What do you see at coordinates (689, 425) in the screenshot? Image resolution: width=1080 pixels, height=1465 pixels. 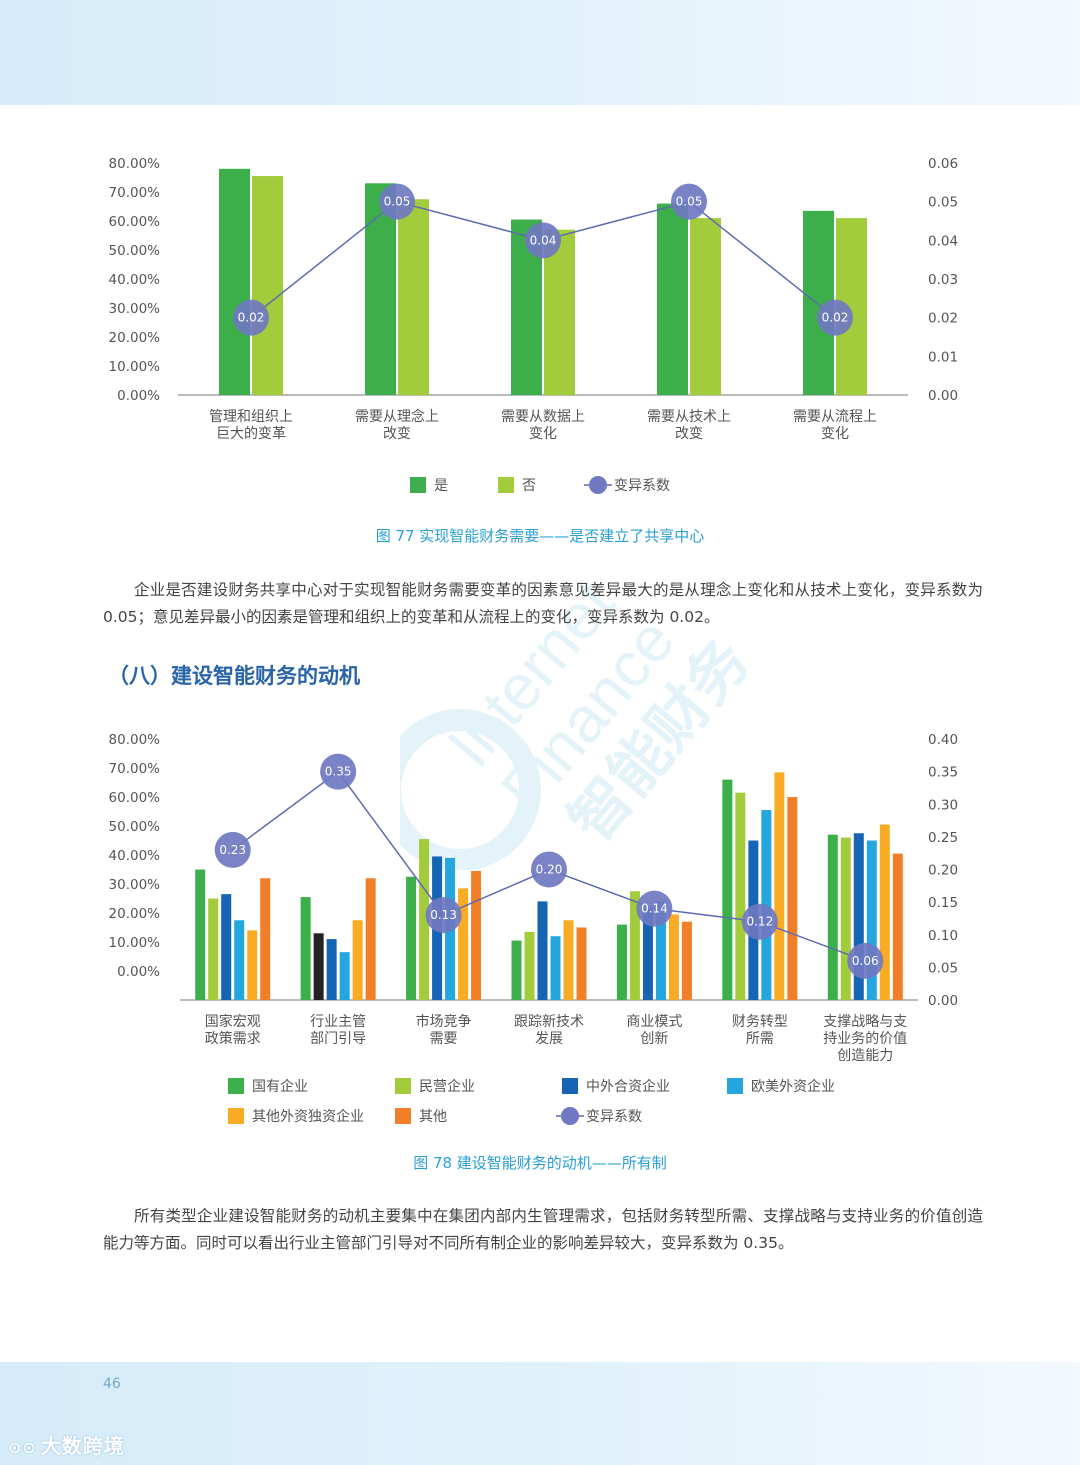 I see `category-label: 需要从技术上改变` at bounding box center [689, 425].